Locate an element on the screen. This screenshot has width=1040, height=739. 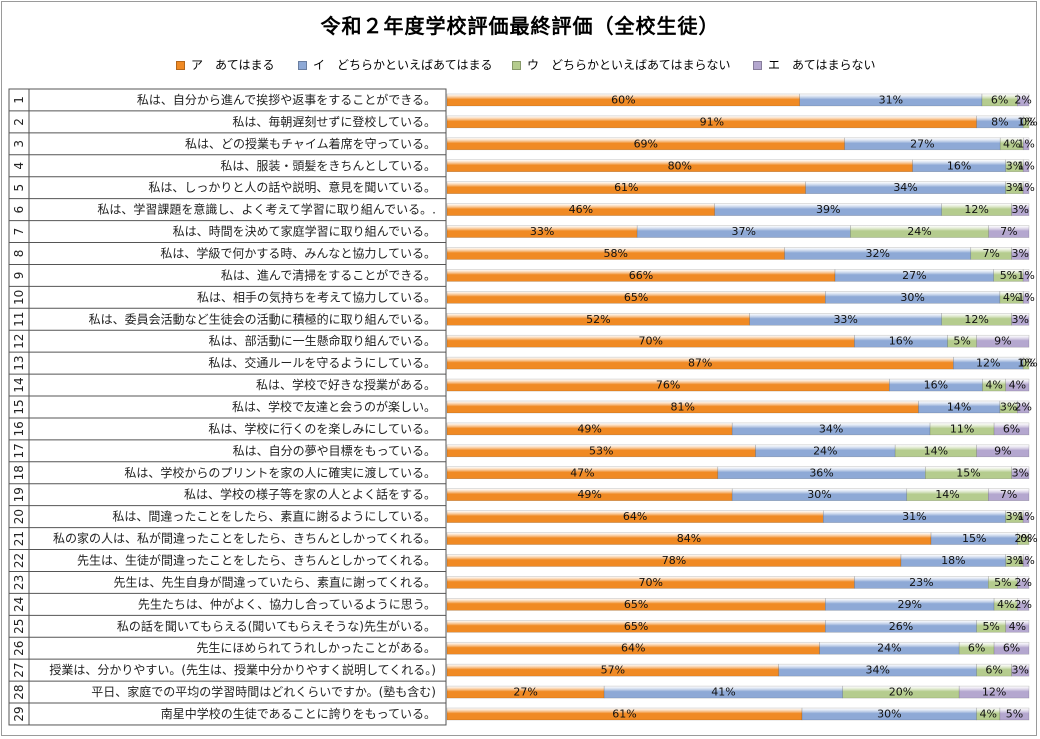
data-label: 52% is located at coordinates (598, 319).